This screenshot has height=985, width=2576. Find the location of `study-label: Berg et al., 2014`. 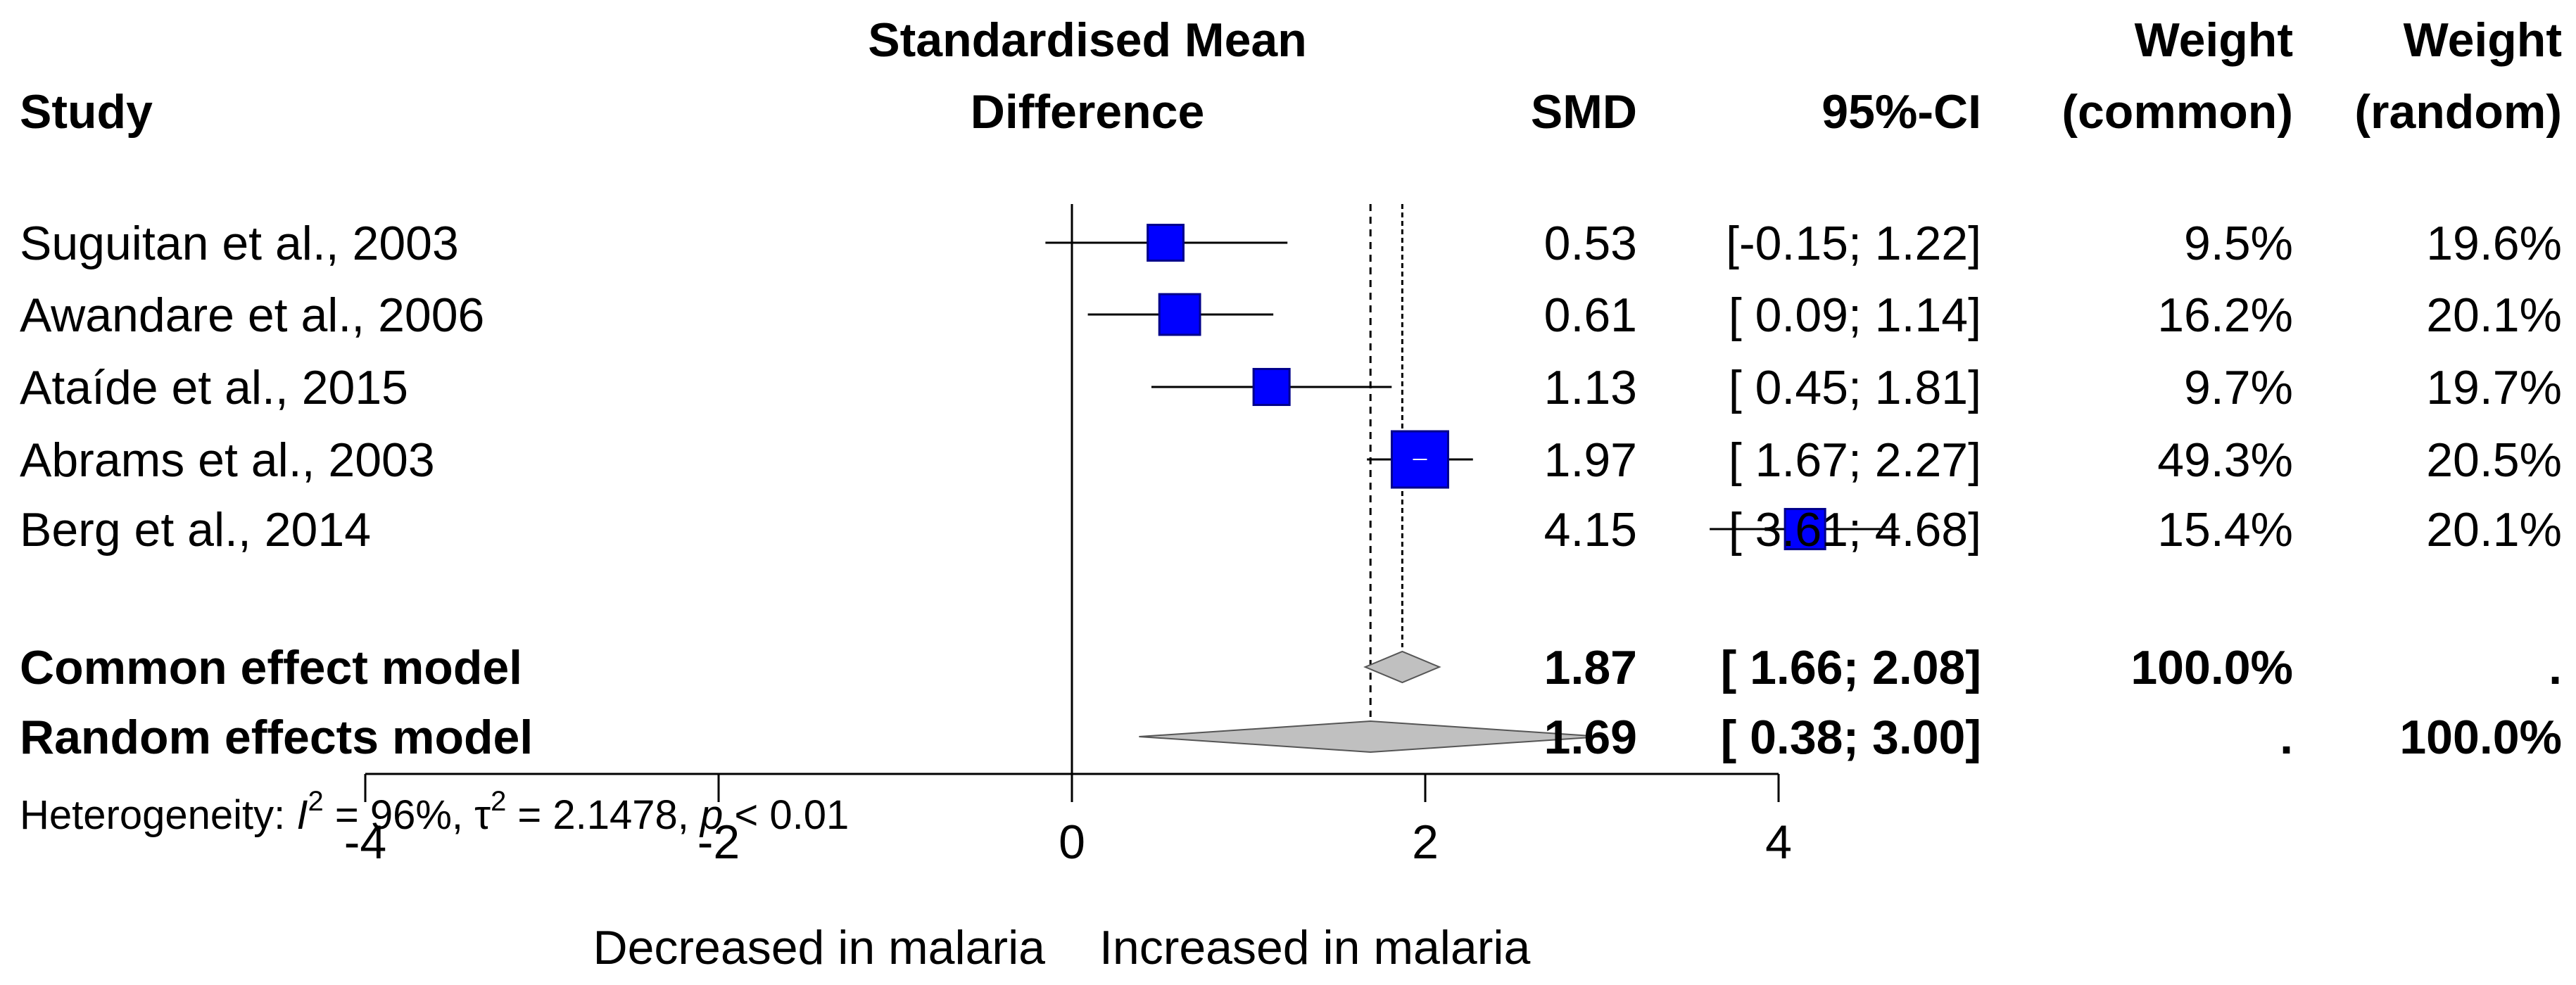

study-label: Berg et al., 2014 is located at coordinates (195, 530).